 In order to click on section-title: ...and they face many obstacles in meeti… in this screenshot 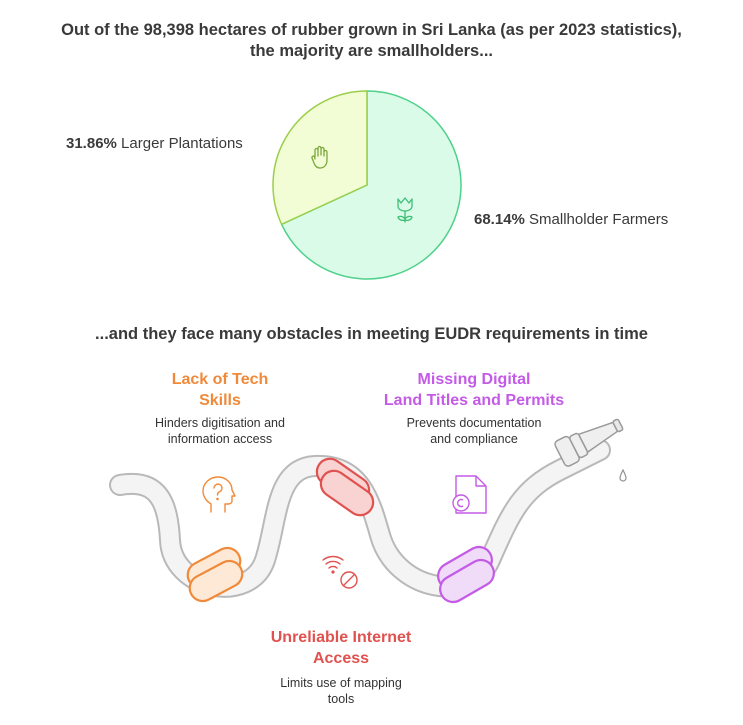, I will do `click(371, 334)`.